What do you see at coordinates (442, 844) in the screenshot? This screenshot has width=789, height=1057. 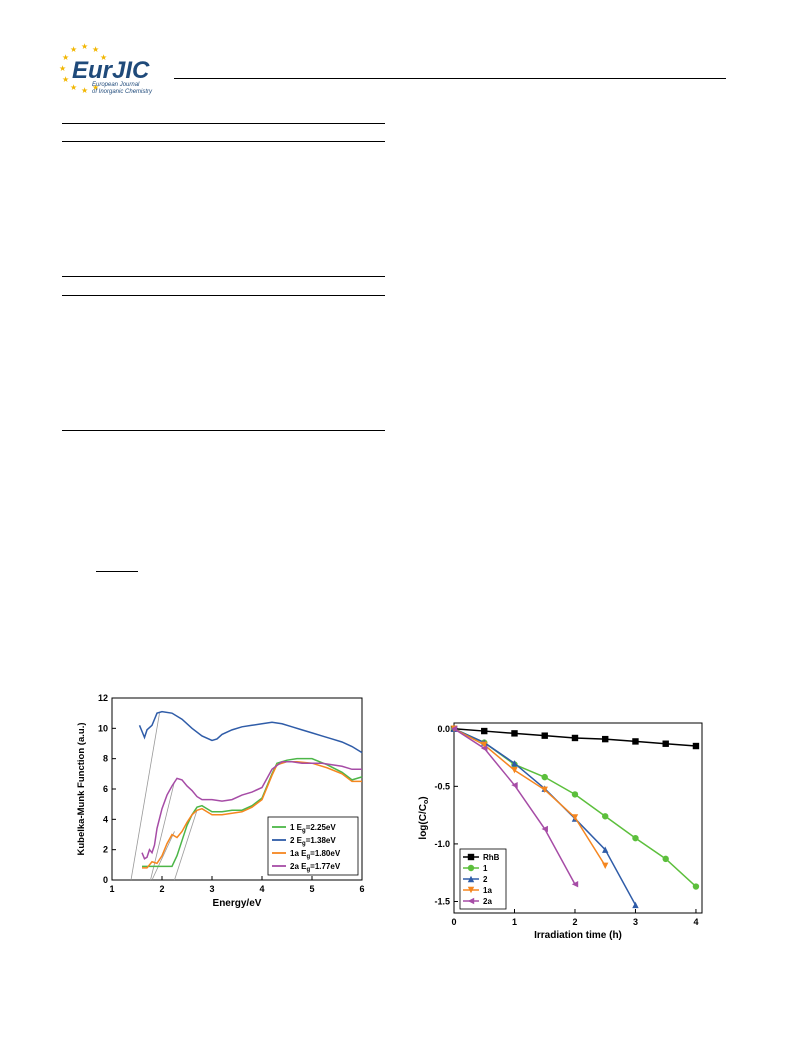 I see `y-tick-label: -1.0` at bounding box center [442, 844].